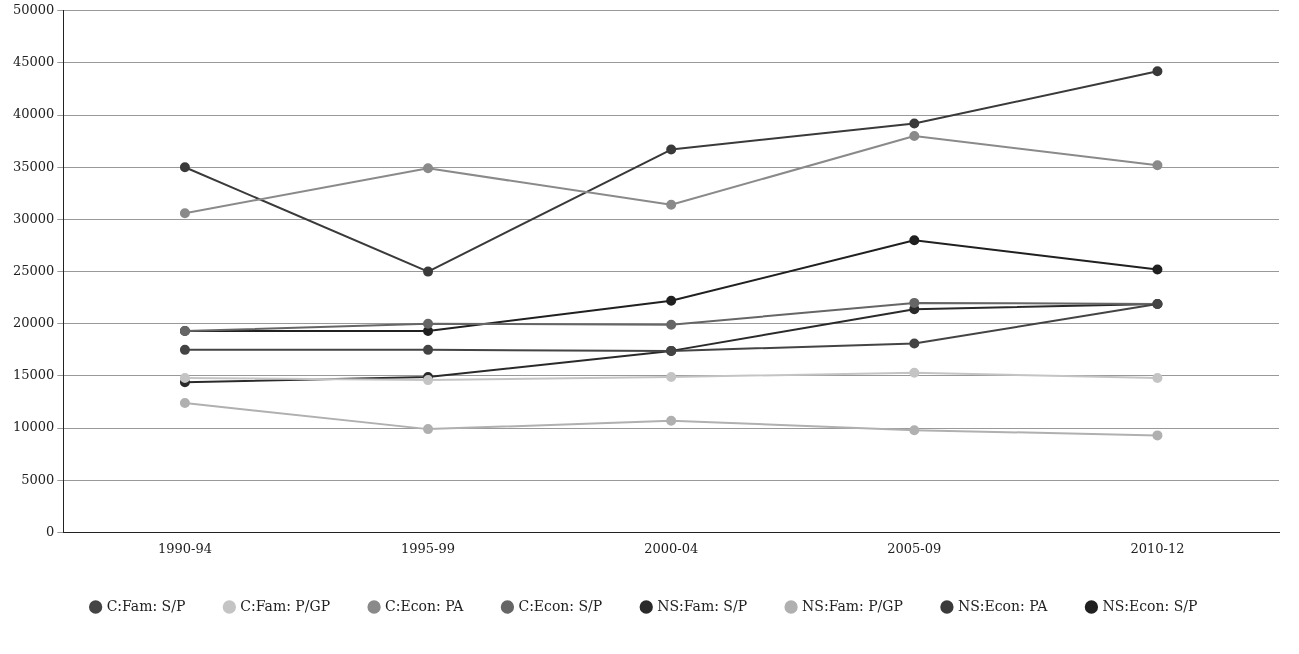 This screenshot has height=654, width=1299. Describe the element at coordinates (34, 270) in the screenshot. I see `y-tick-label: 25000` at that location.